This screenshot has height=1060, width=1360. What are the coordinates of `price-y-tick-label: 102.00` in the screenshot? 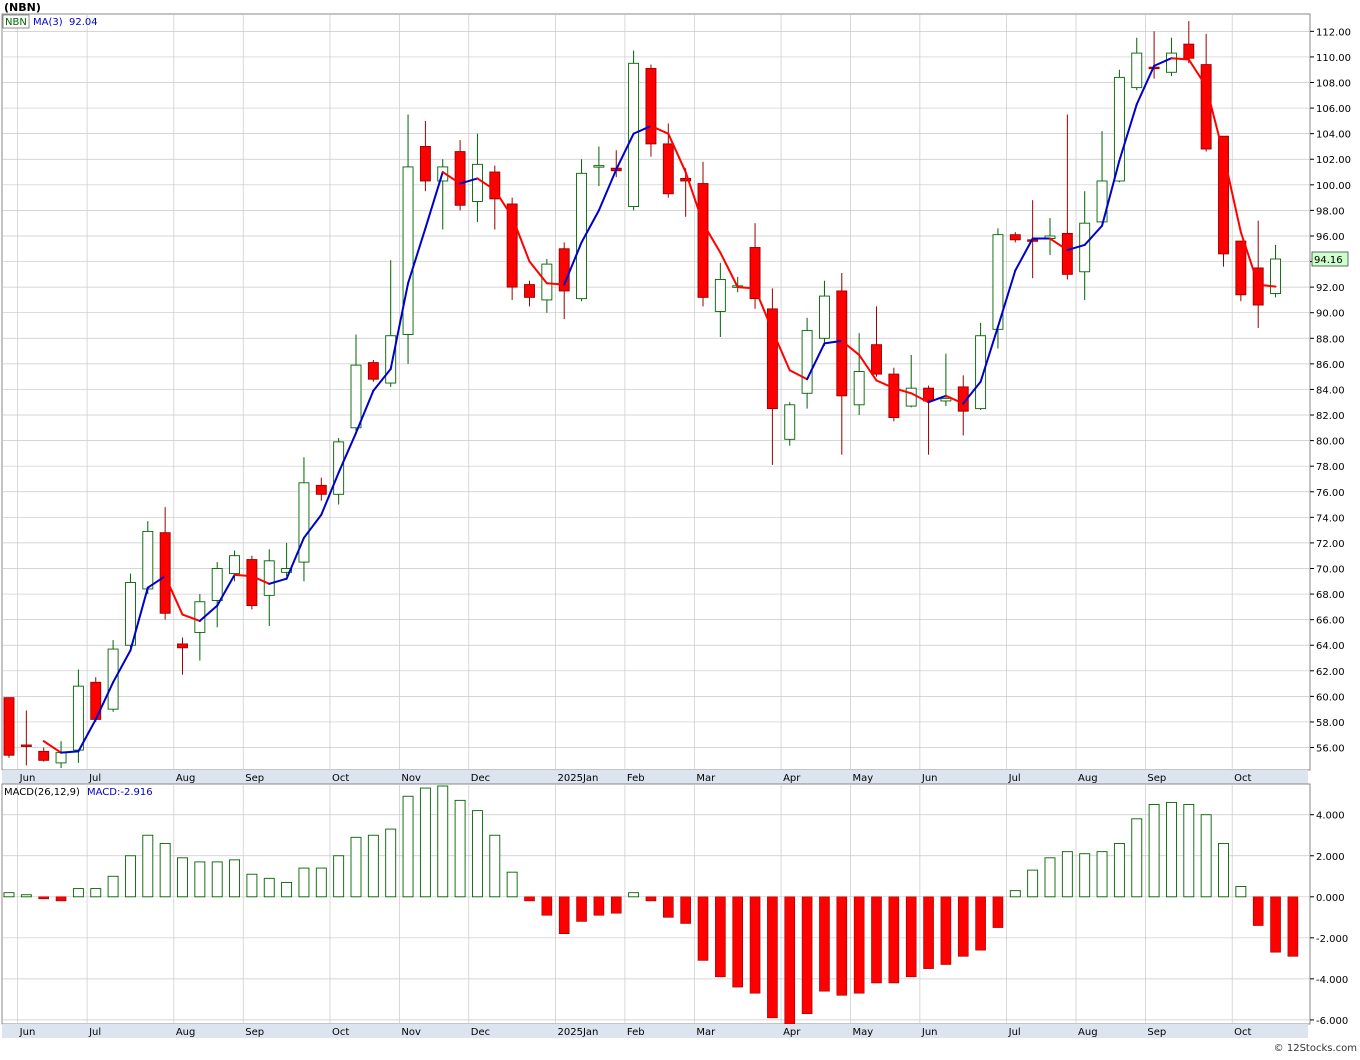 It's located at (1333, 160).